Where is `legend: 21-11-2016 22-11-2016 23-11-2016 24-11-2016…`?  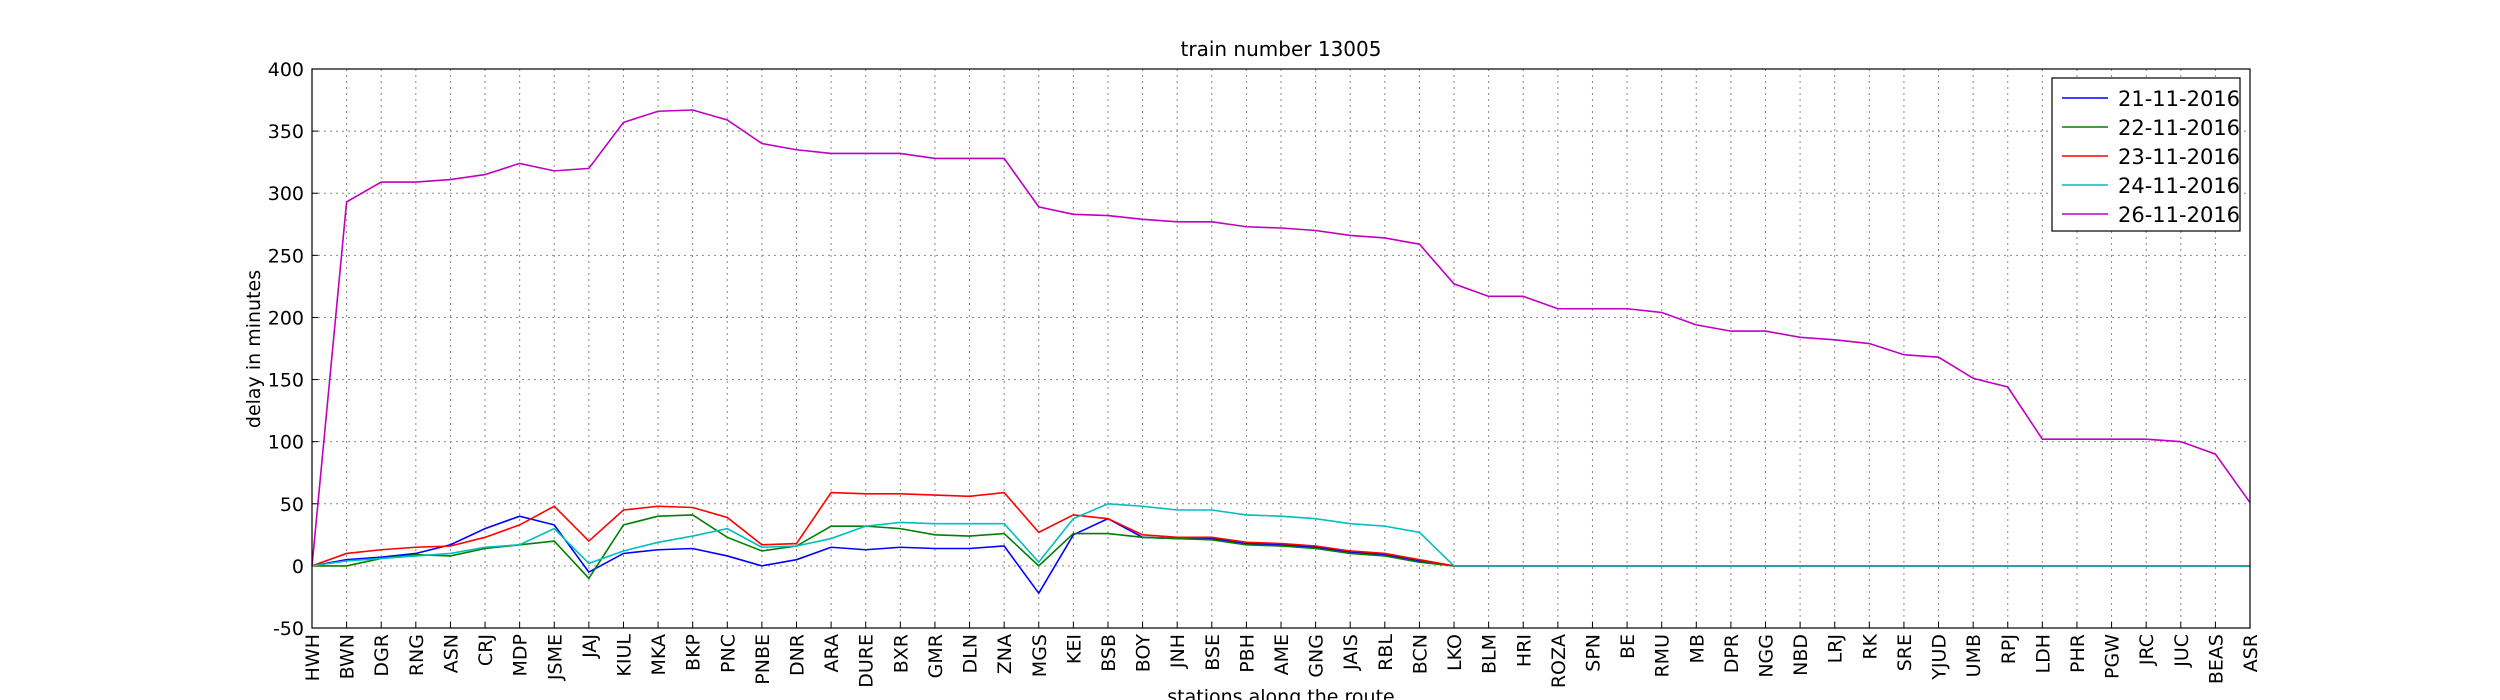 legend: 21-11-2016 22-11-2016 23-11-2016 24-11-2016… is located at coordinates (2146, 154).